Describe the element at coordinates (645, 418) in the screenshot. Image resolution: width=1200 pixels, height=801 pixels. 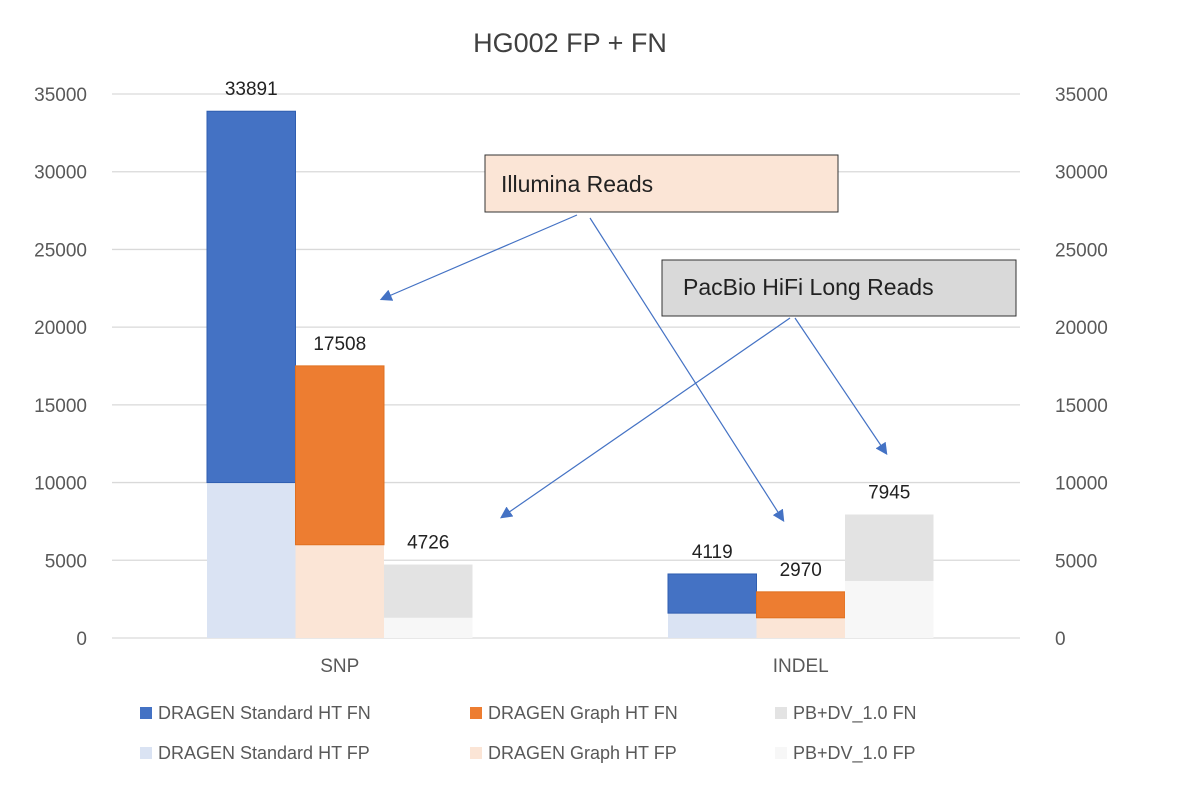
I see `arrow-pacbio-snp` at that location.